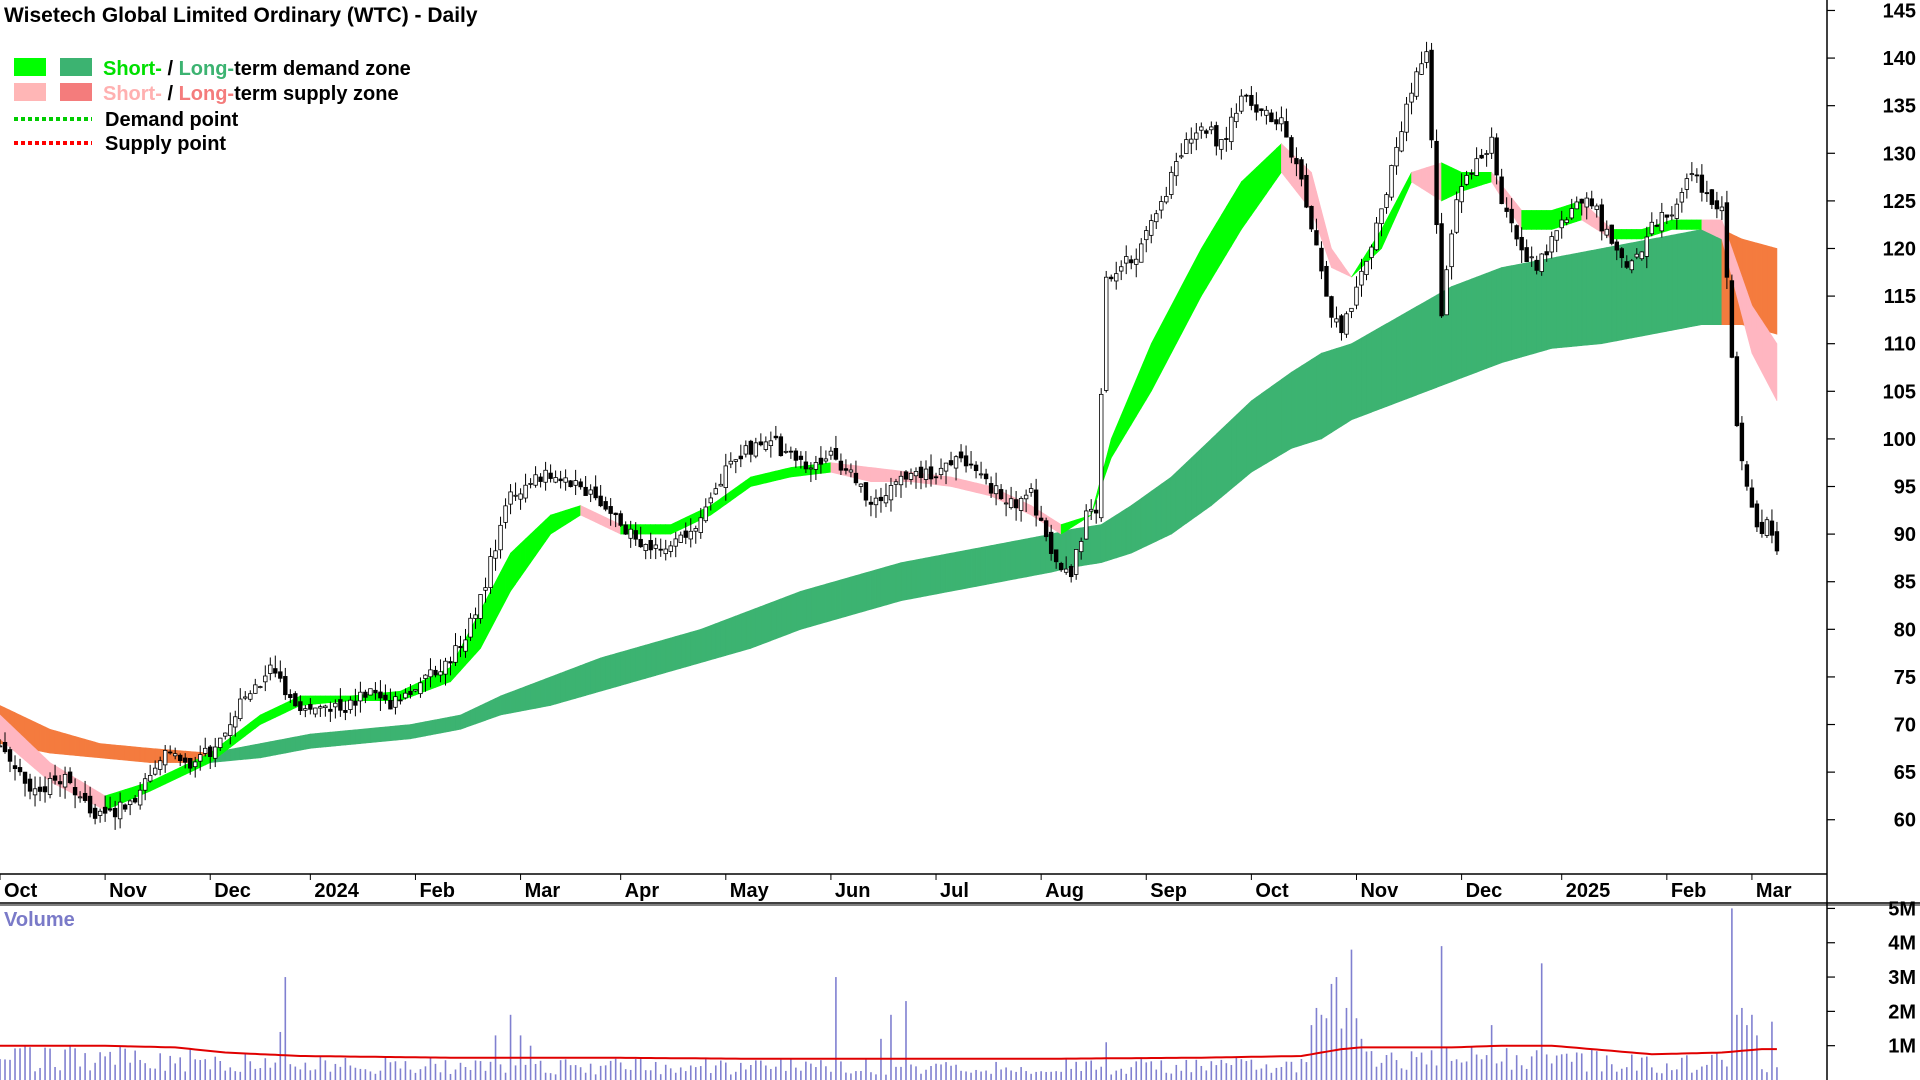 Image resolution: width=1920 pixels, height=1080 pixels. What do you see at coordinates (888, 1052) in the screenshot?
I see `volume-moving-average` at bounding box center [888, 1052].